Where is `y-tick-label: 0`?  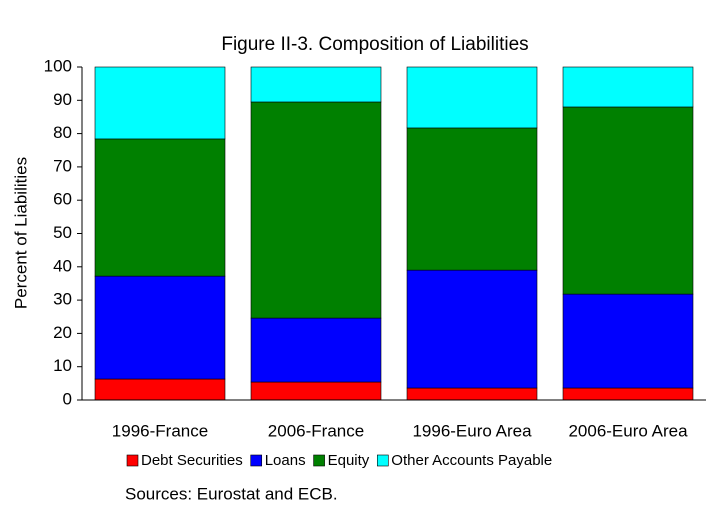
y-tick-label: 0 is located at coordinates (67, 398).